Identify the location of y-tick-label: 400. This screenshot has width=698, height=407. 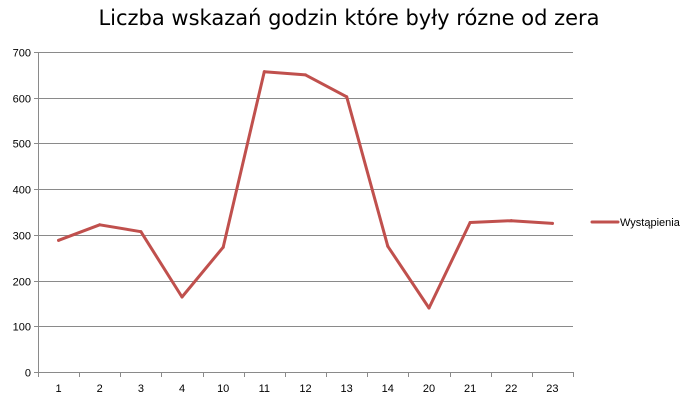
(22, 191).